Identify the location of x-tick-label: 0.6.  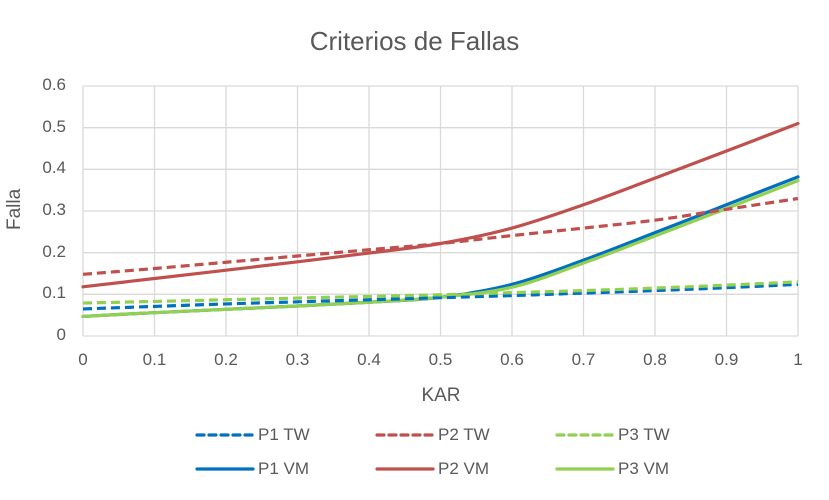
(512, 359).